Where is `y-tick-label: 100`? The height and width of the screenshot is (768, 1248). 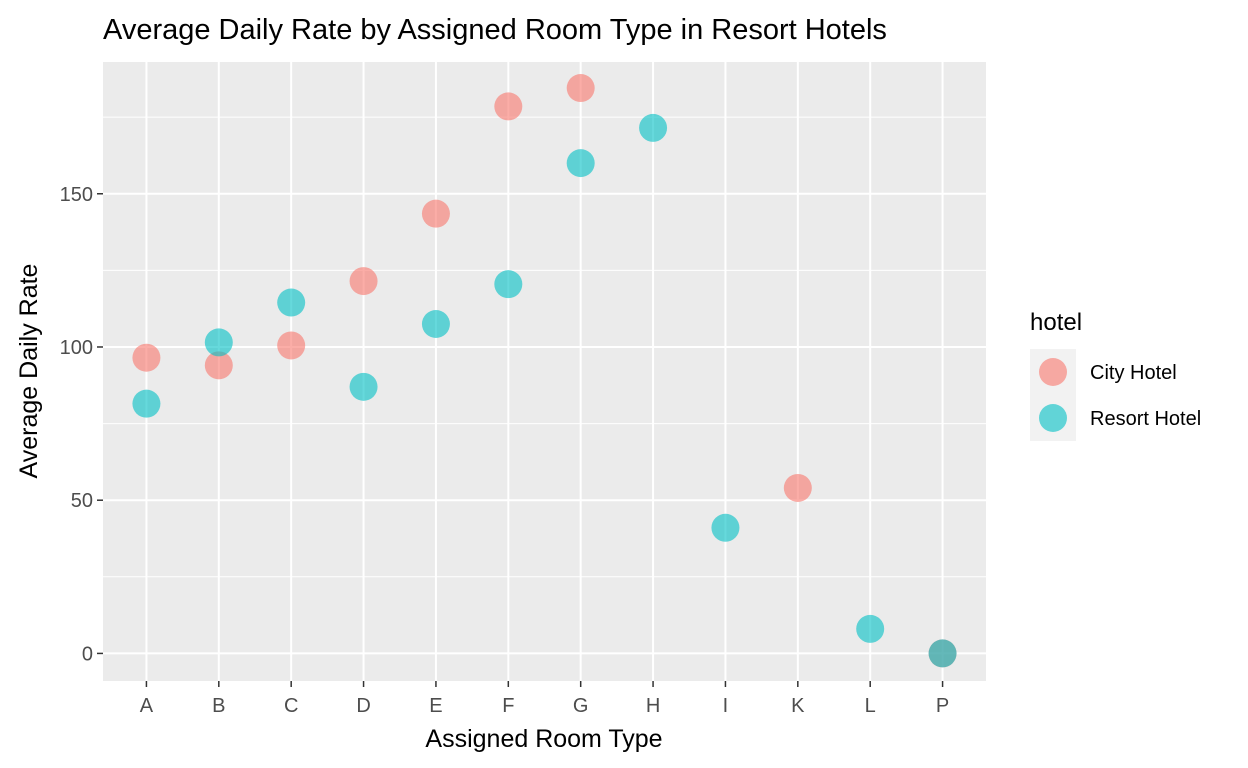
y-tick-label: 100 is located at coordinates (76, 348).